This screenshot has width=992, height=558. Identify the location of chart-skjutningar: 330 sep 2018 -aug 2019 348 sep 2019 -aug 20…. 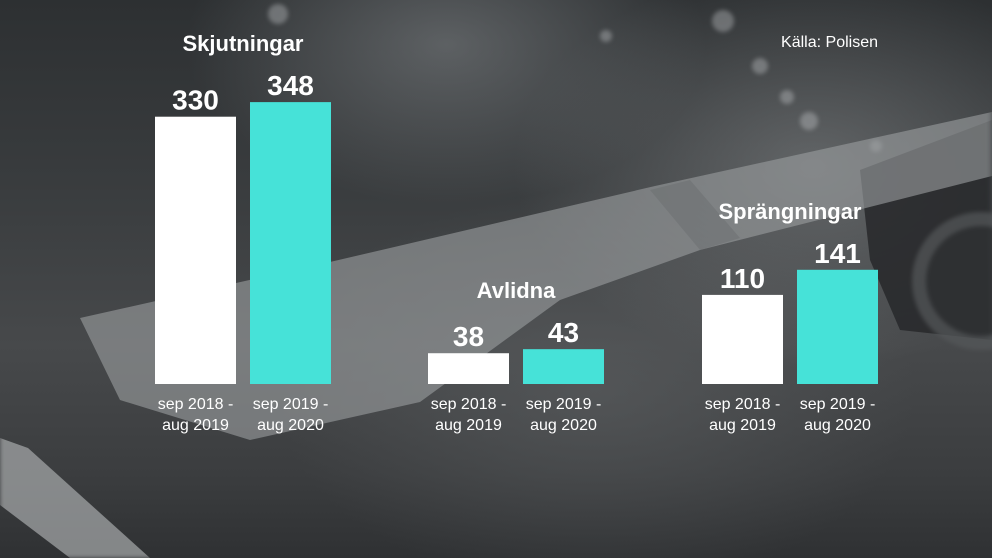
(243, 232).